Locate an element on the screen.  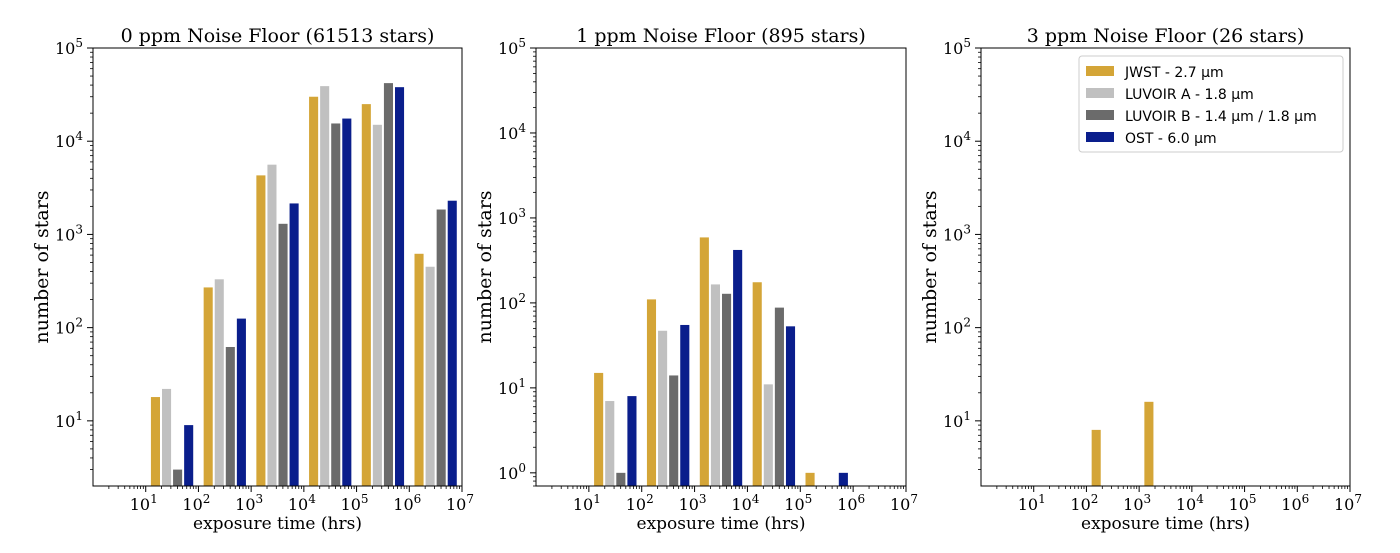
legend-label: JWST - 2.7 µm is located at coordinates (1174, 73).